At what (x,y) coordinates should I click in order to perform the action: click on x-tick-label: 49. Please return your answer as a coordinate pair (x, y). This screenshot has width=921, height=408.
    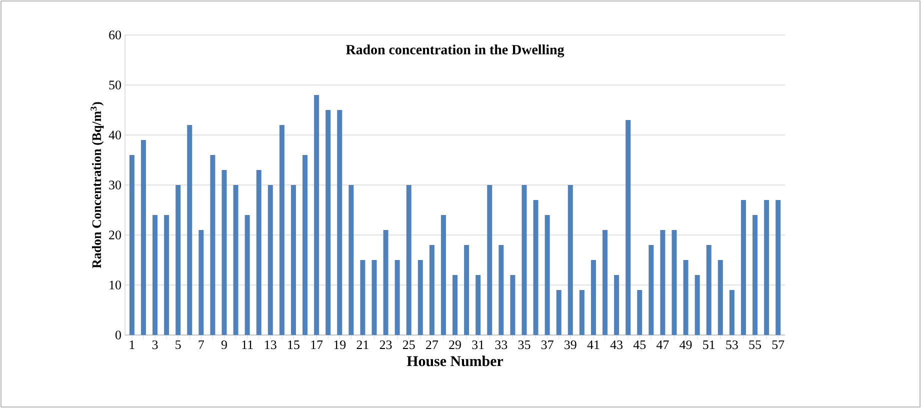
    Looking at the image, I should click on (686, 345).